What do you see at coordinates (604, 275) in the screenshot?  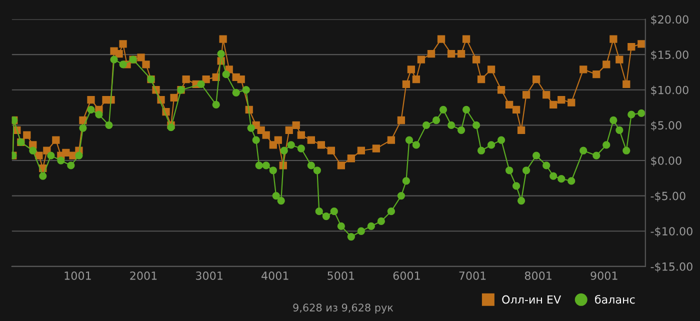 I see `x-tick-label: 9001` at bounding box center [604, 275].